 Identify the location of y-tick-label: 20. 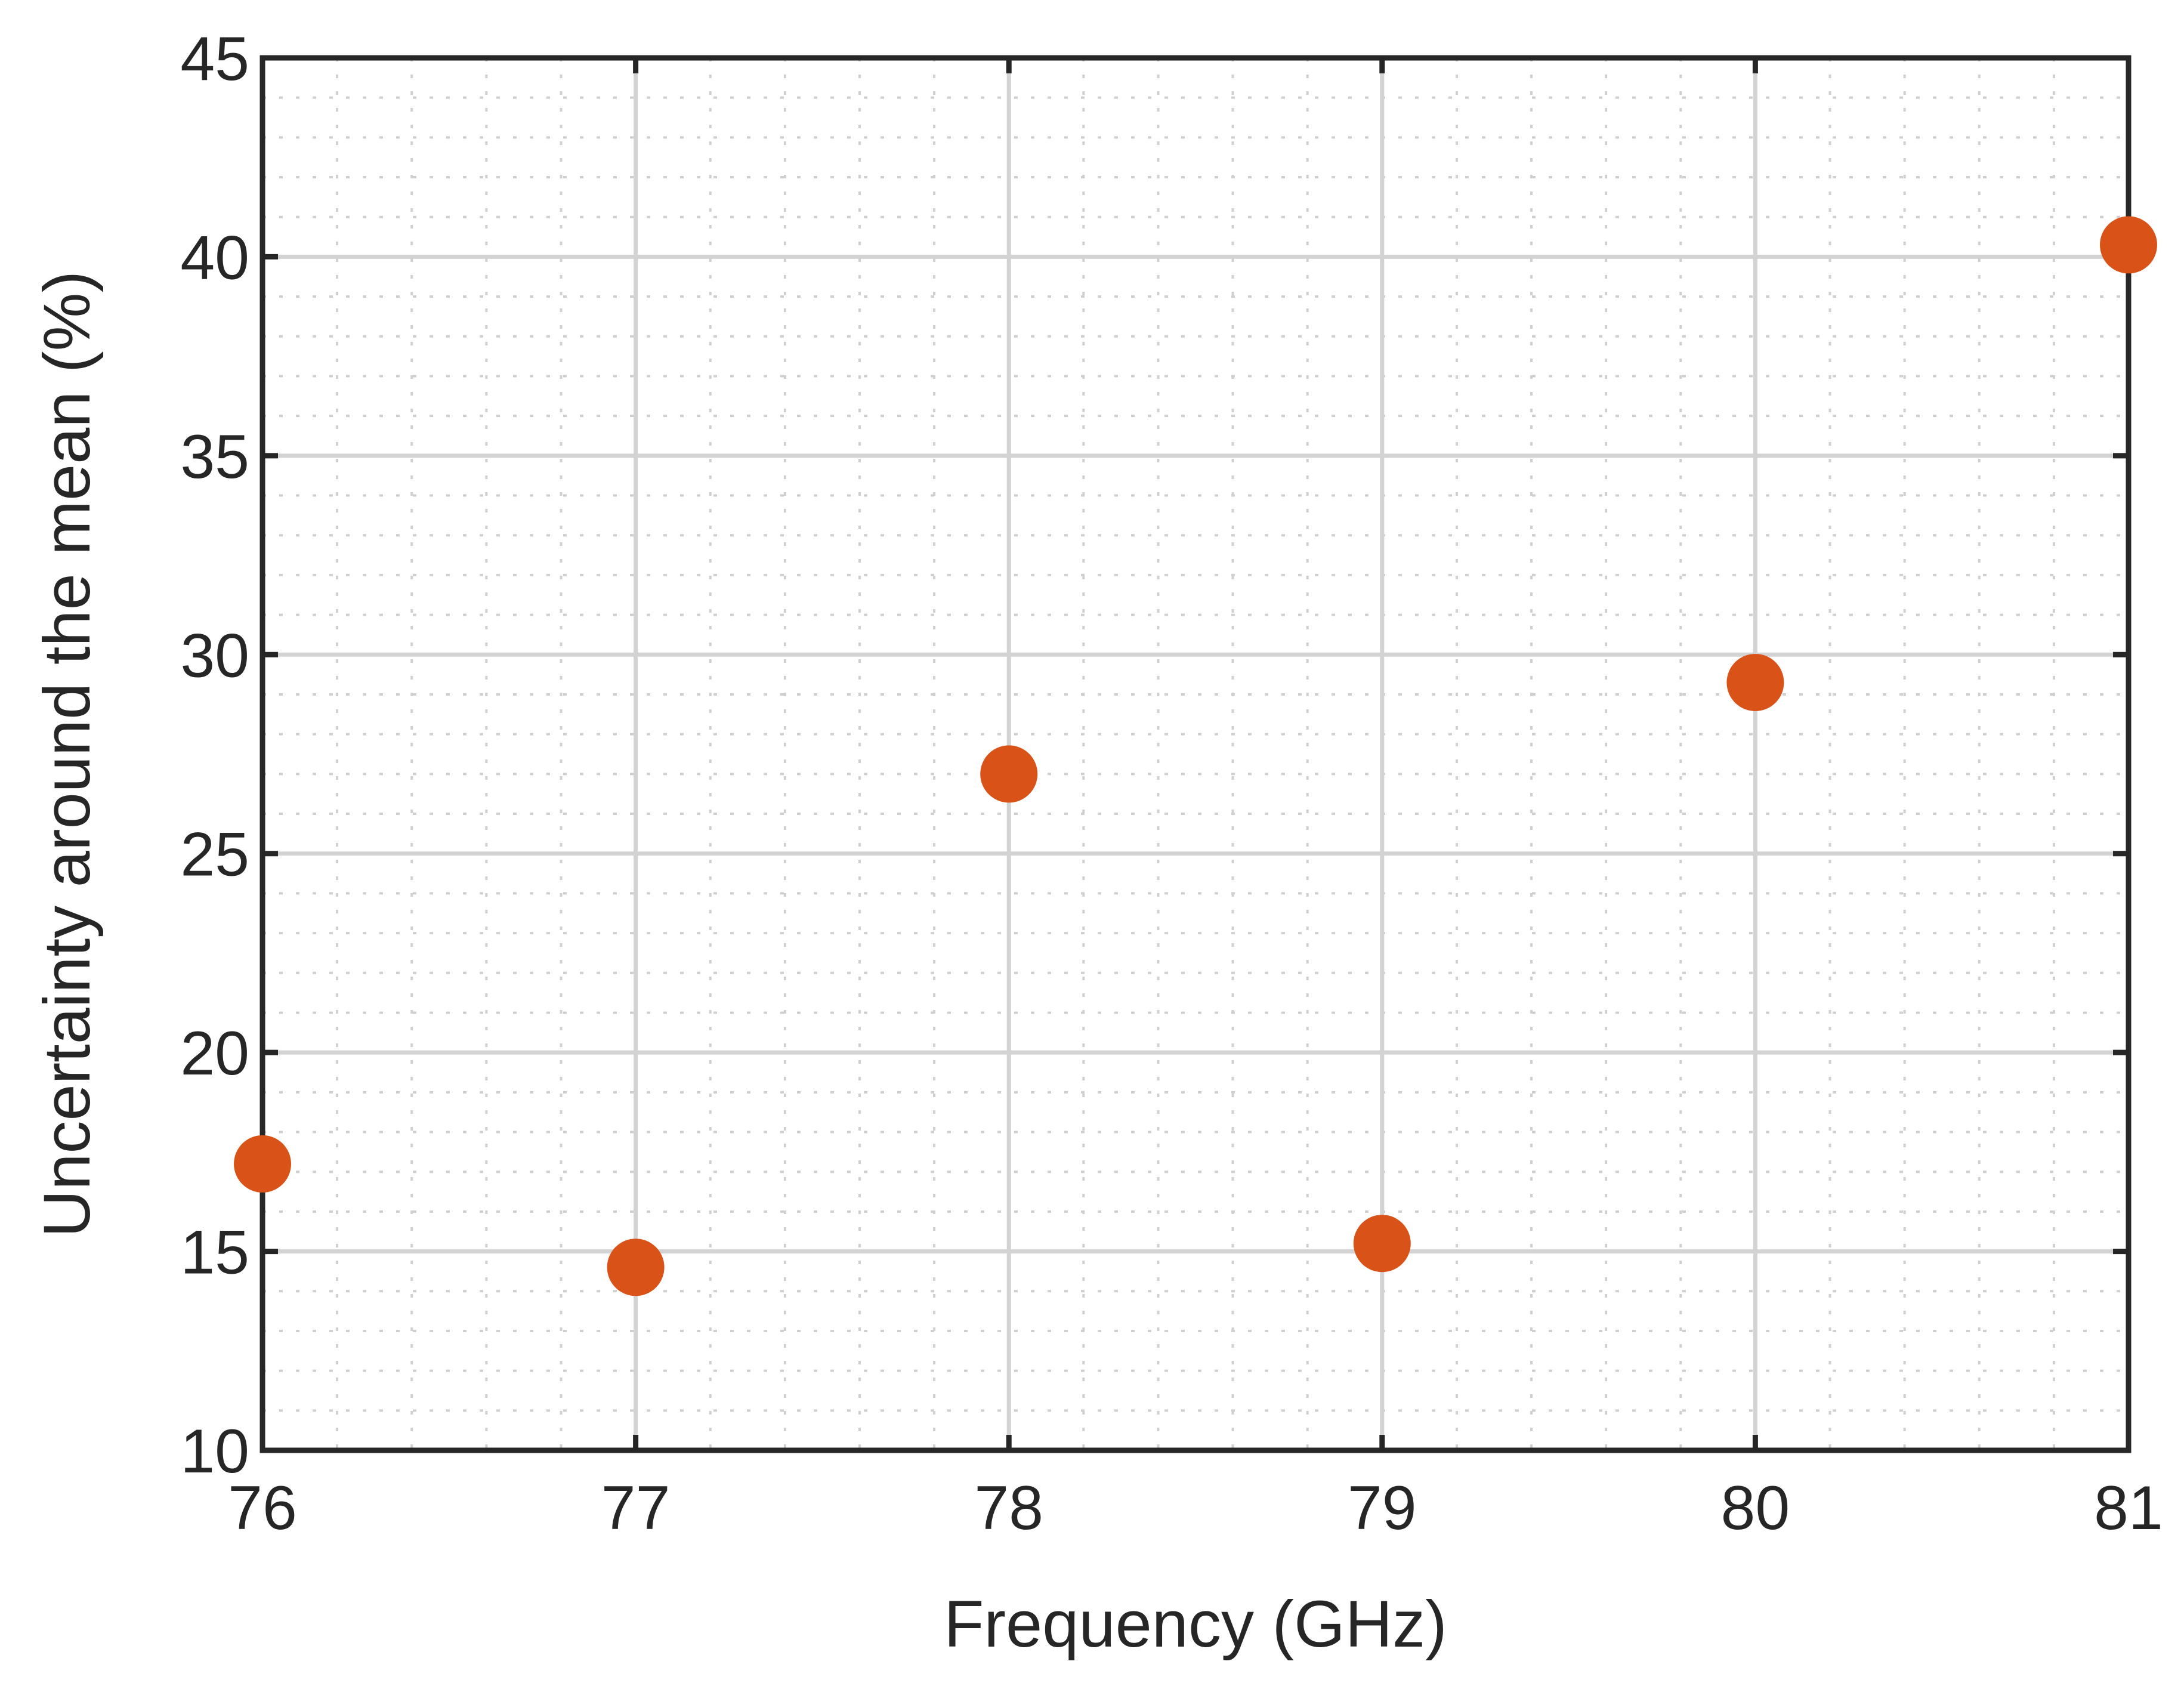
(214, 1053).